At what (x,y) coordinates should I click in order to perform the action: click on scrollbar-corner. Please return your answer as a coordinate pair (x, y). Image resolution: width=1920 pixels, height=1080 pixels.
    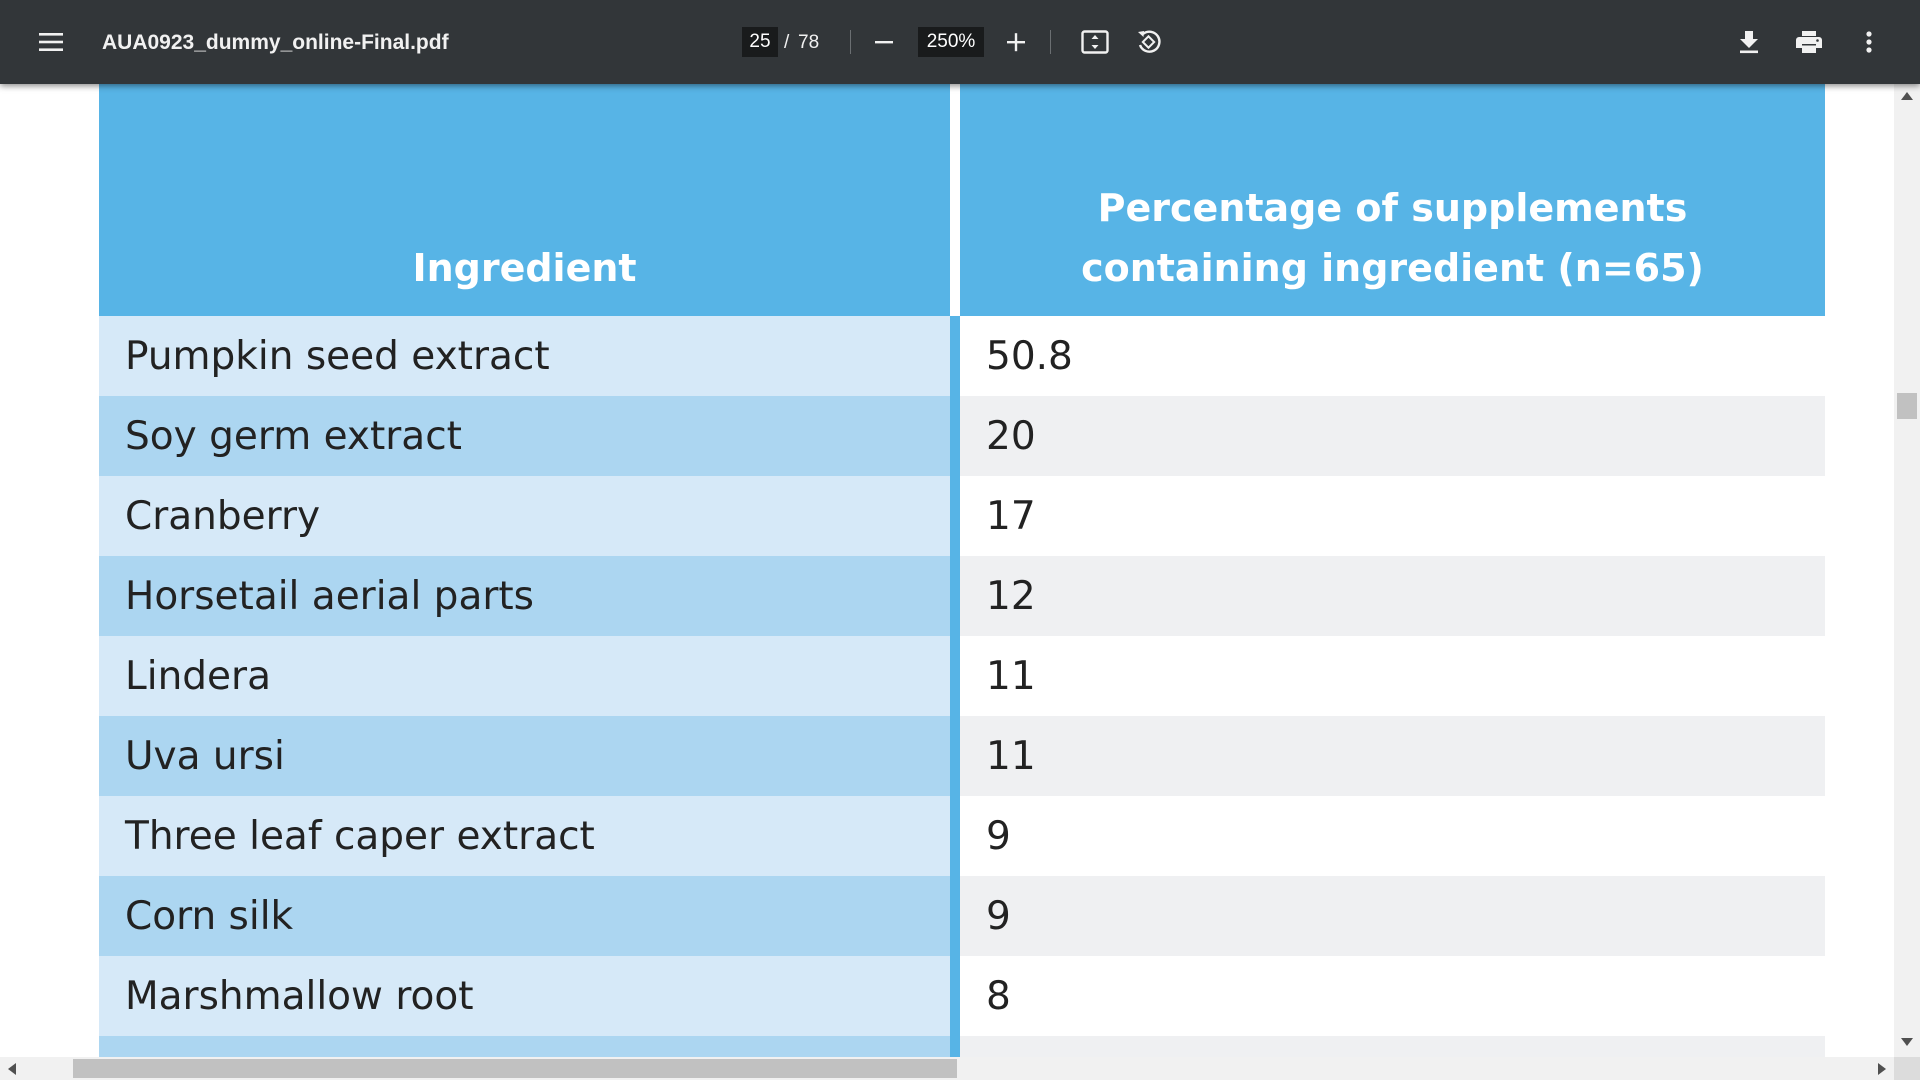
    Looking at the image, I should click on (1907, 1068).